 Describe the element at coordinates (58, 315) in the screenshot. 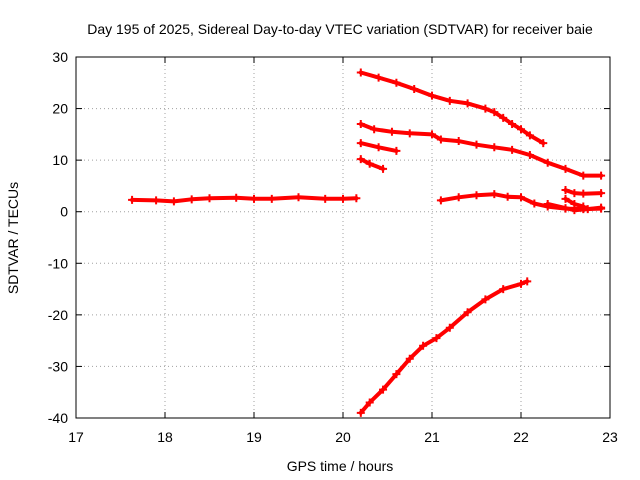

I see `y-tick-label: -20` at that location.